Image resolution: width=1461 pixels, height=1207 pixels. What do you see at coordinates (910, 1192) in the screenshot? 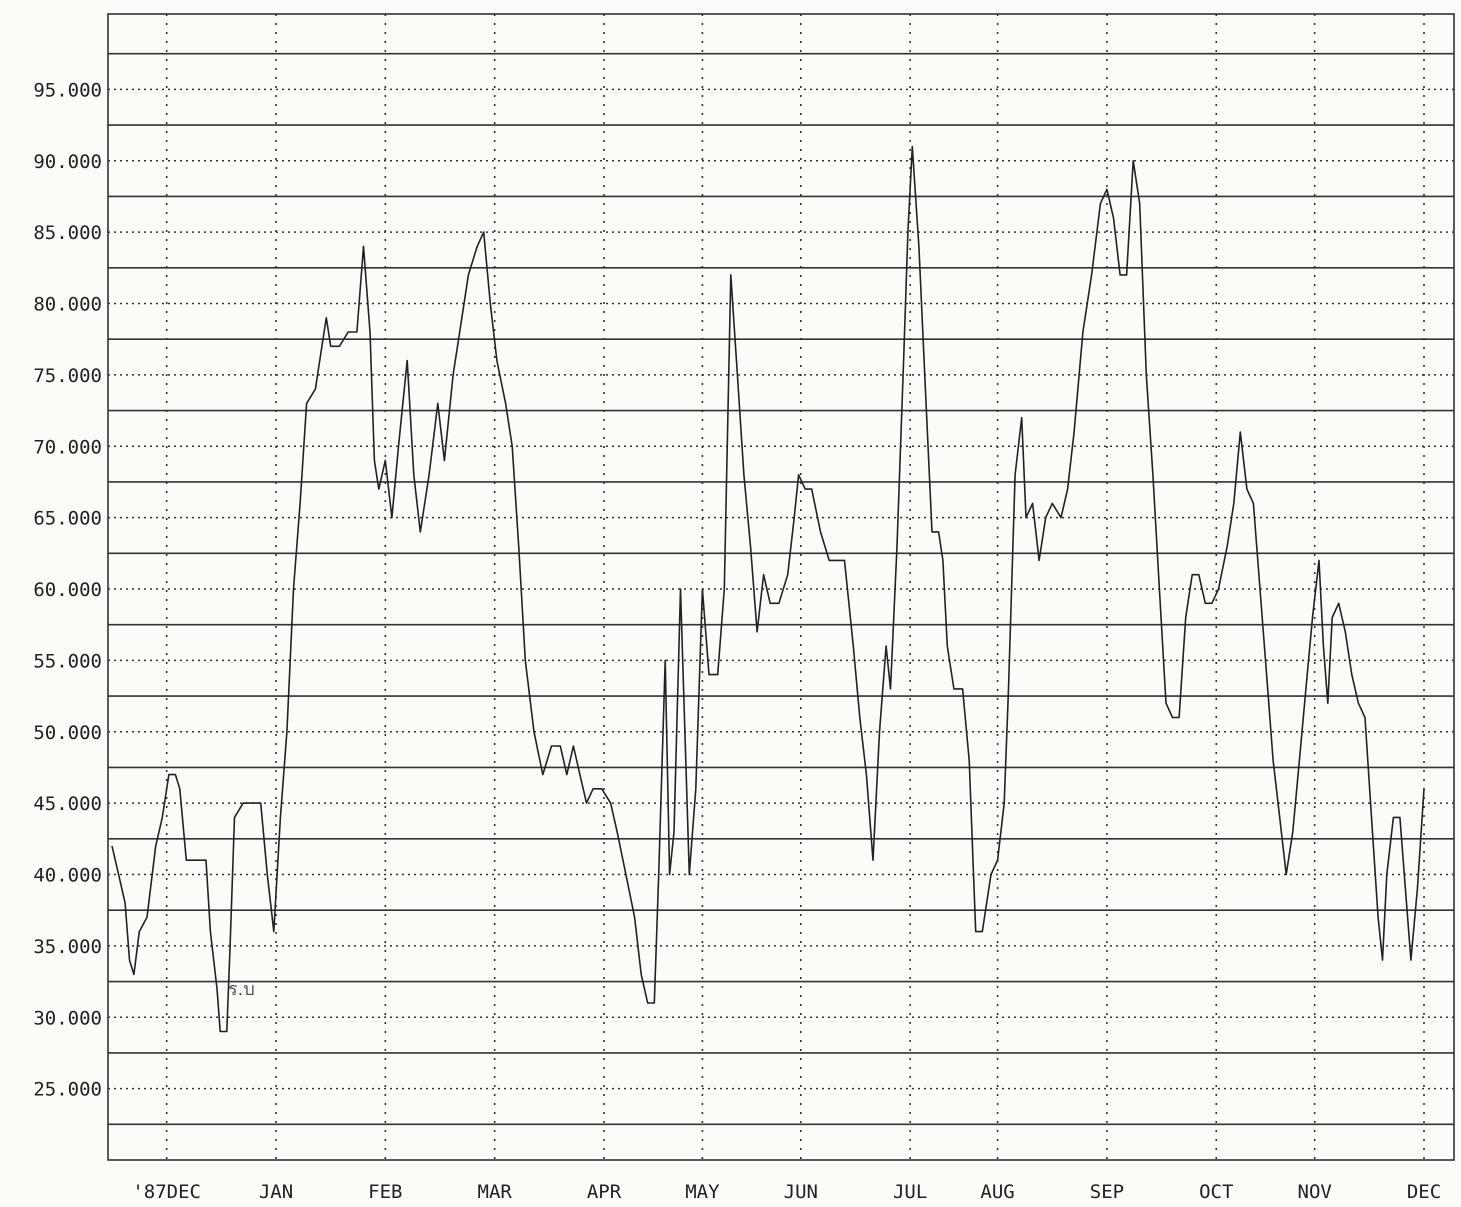
I see `x-tick-label: JUL` at bounding box center [910, 1192].